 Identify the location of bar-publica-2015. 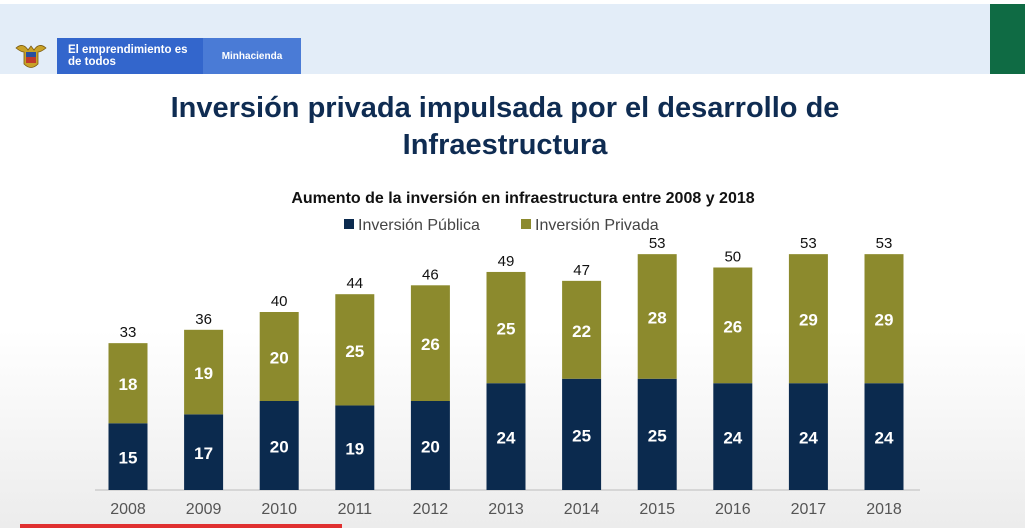
(657, 434).